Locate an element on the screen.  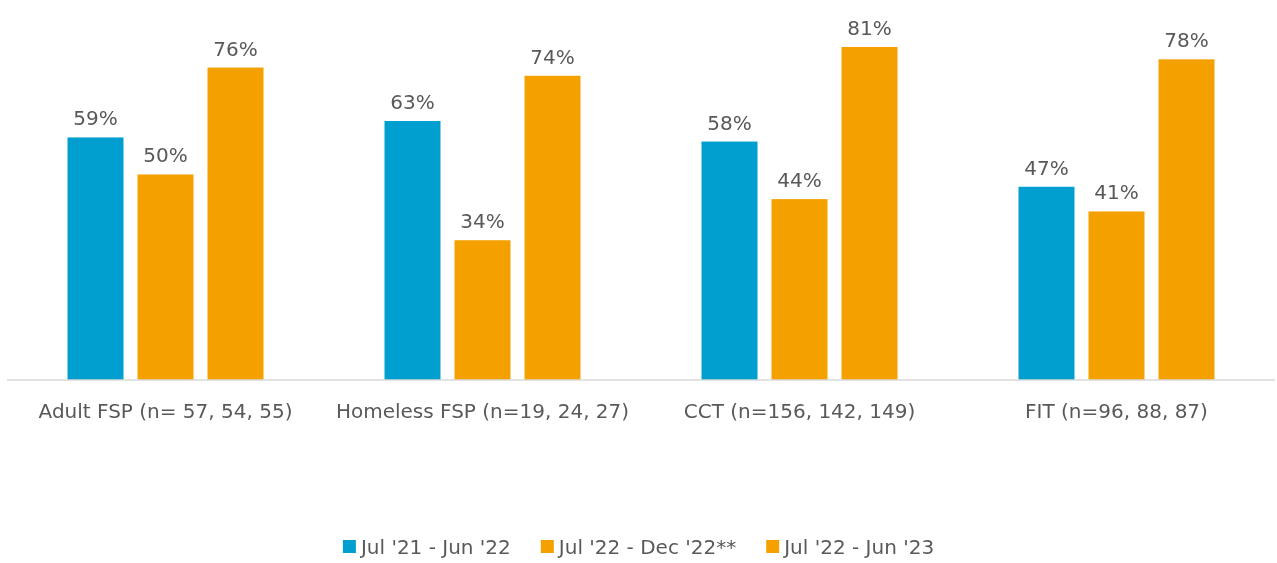
data-label: 74% is located at coordinates (552, 56).